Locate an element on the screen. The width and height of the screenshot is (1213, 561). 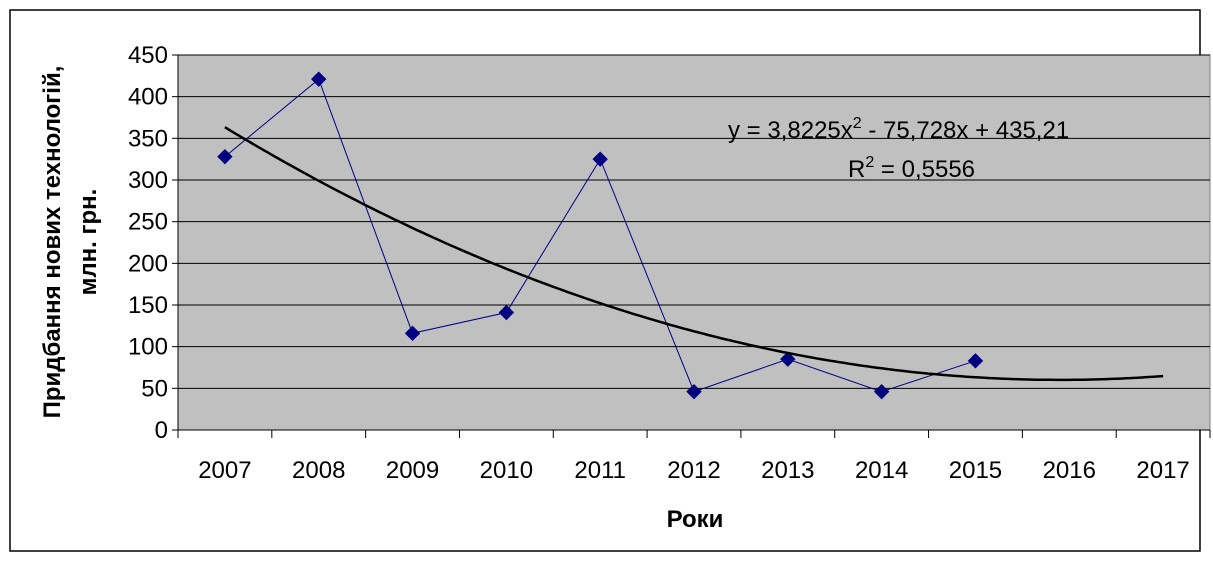
y-tick-label: 400 is located at coordinates (148, 97).